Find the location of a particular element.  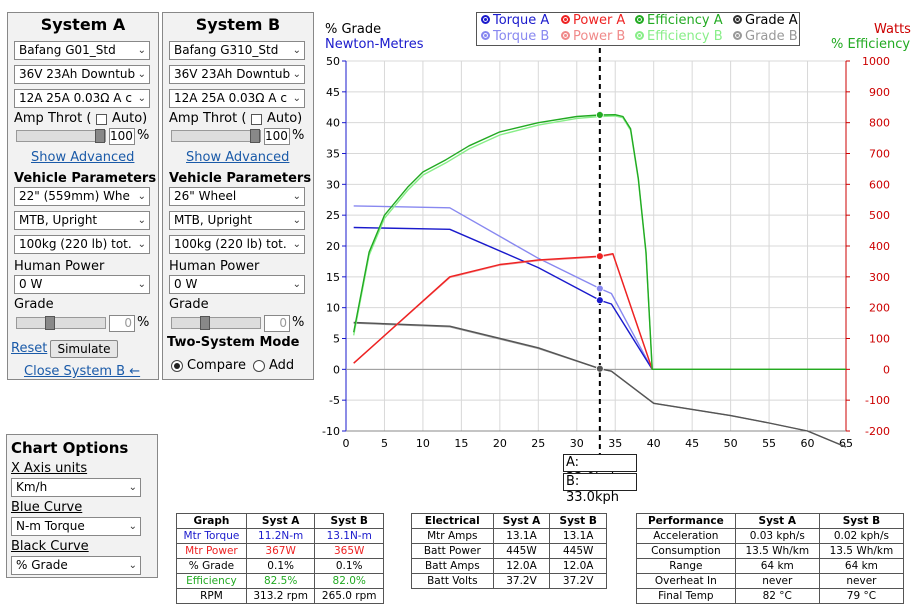

throttle-slider-b is located at coordinates (216, 136).